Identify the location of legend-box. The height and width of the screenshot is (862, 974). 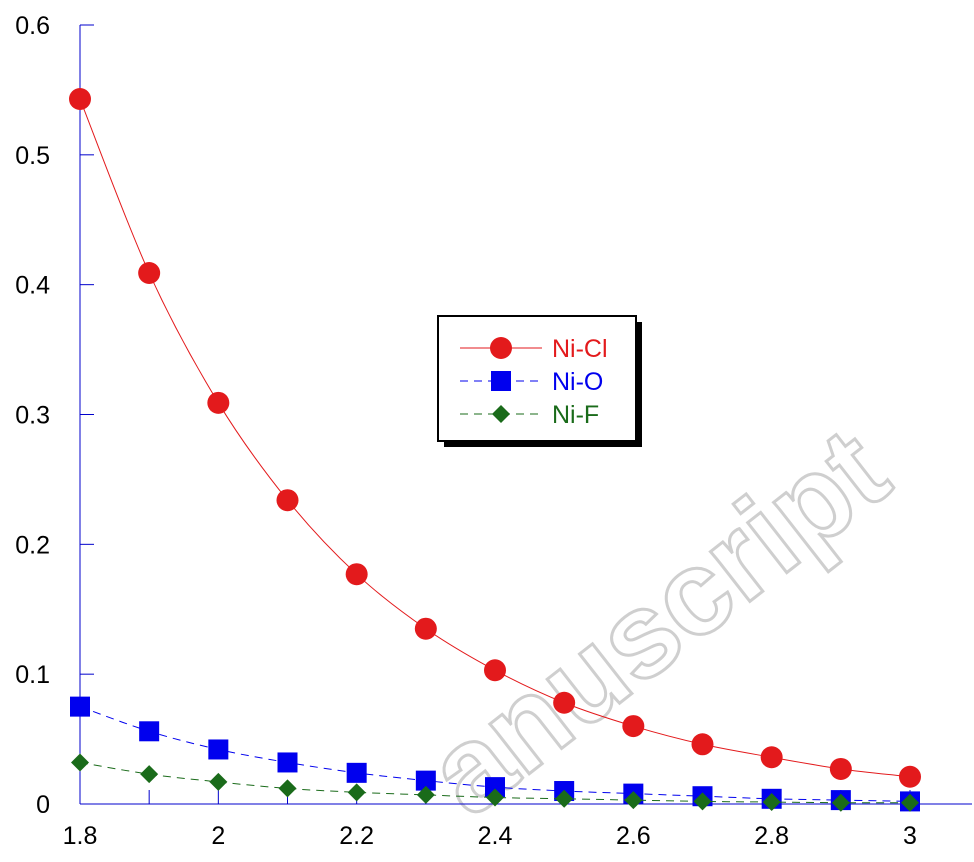
(537, 378).